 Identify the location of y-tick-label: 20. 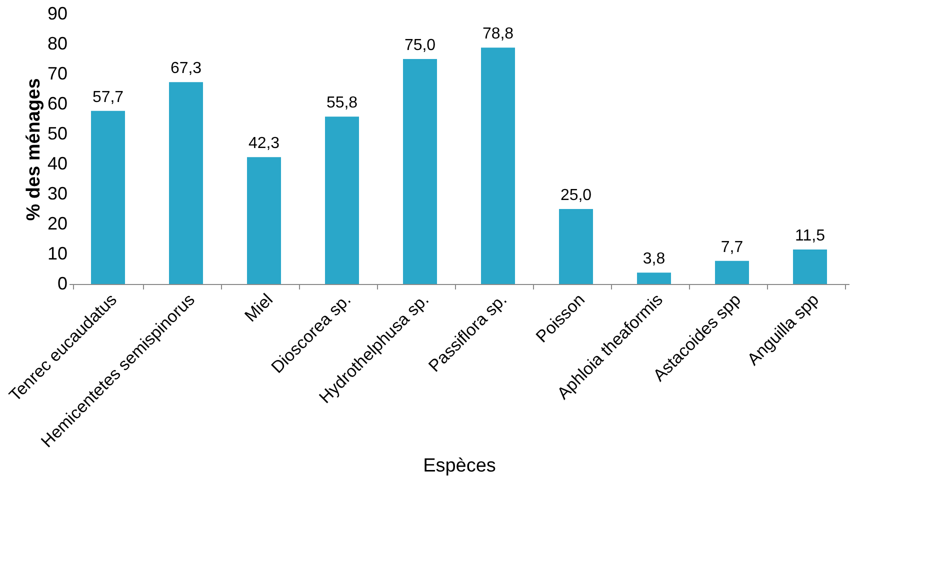
(57, 224).